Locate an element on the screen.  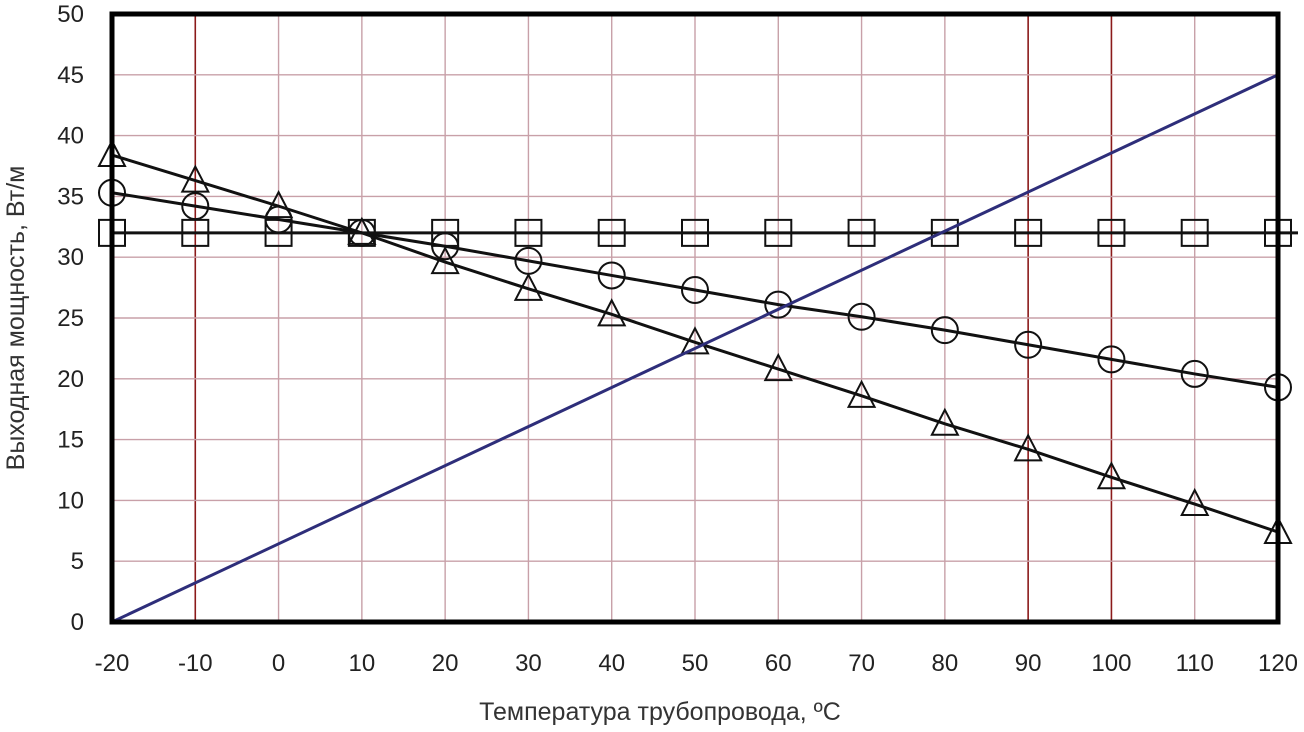
x-tick-labels: -20 -10 0 10 20 30 40 50 60 70 80 90 100 110 120 is located at coordinates (696, 663).